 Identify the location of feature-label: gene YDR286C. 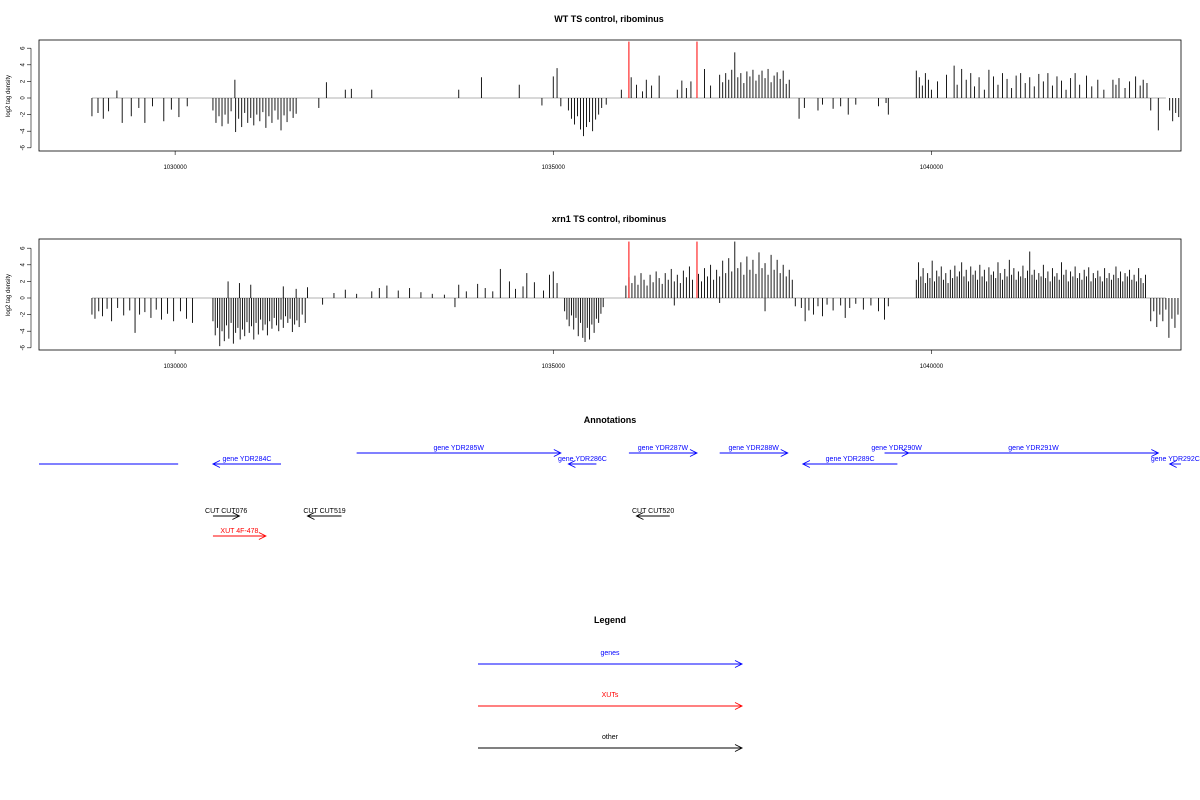
(582, 459).